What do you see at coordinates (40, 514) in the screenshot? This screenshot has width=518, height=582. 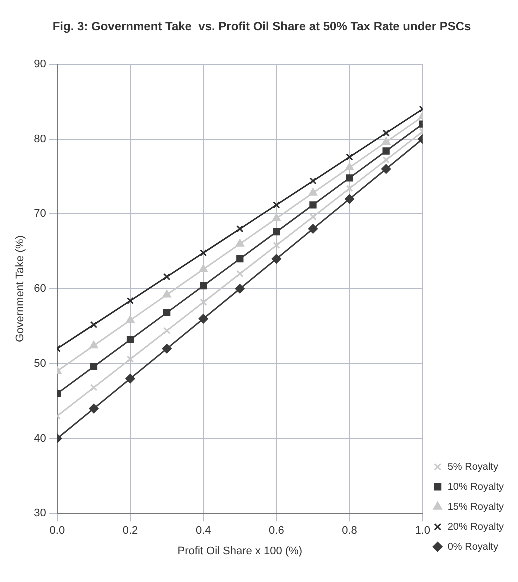 I see `y-tick-label: 30` at bounding box center [40, 514].